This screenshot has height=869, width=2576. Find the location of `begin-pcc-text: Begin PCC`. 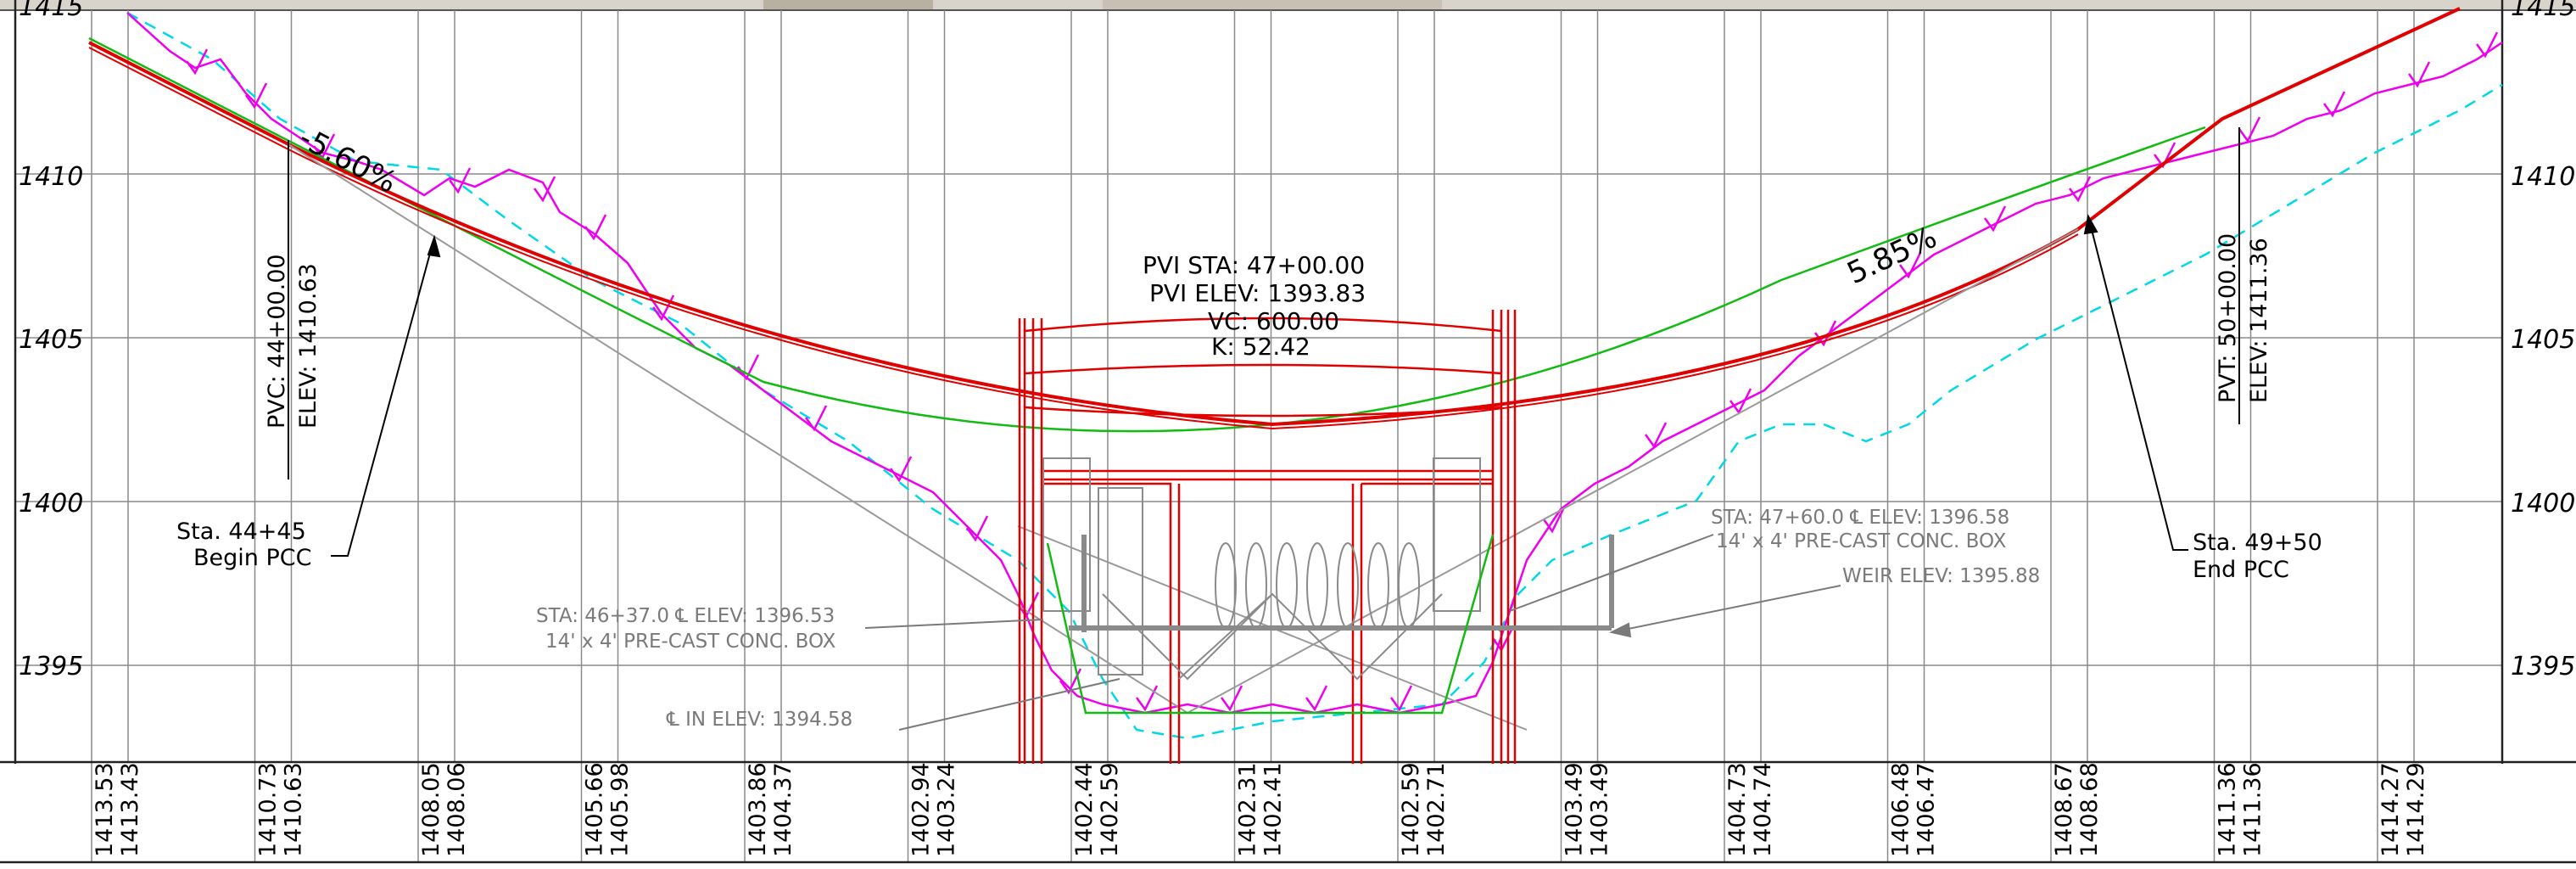

begin-pcc-text: Begin PCC is located at coordinates (252, 558).